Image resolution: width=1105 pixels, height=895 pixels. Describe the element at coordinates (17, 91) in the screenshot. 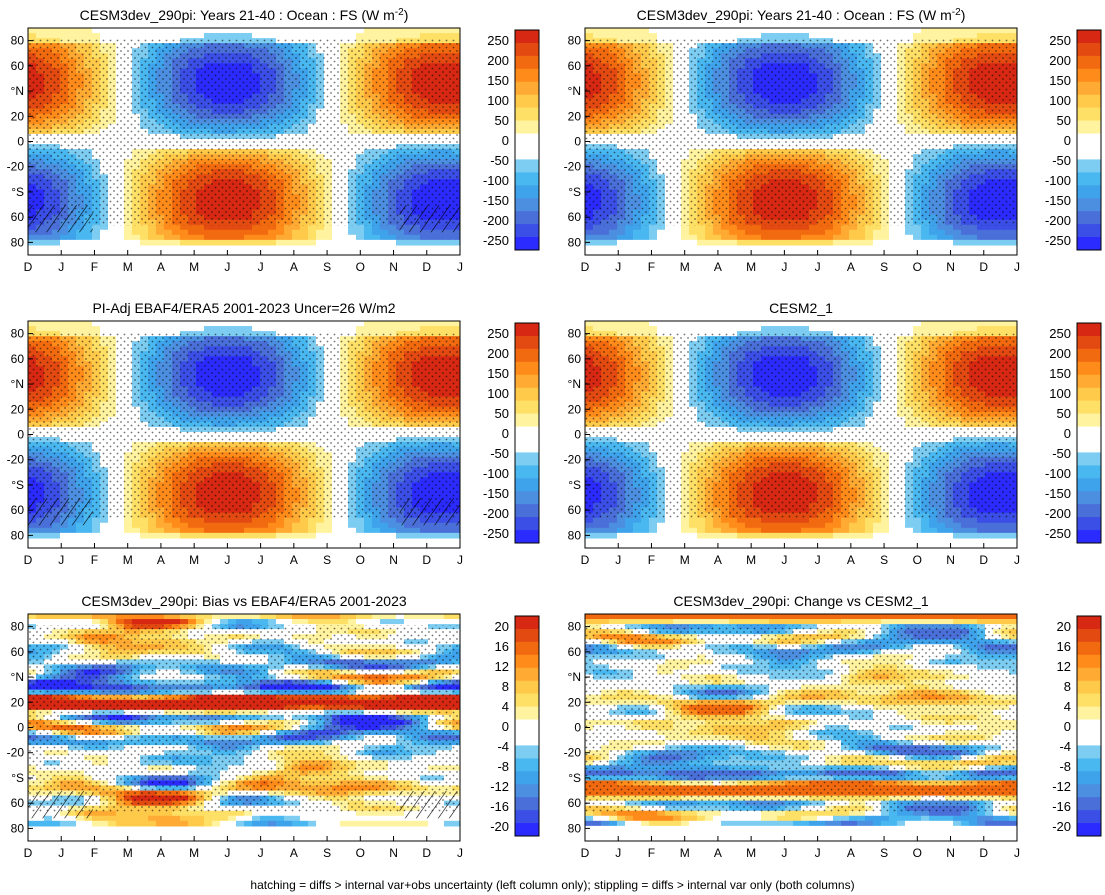

I see `y-tick-label: °N` at that location.